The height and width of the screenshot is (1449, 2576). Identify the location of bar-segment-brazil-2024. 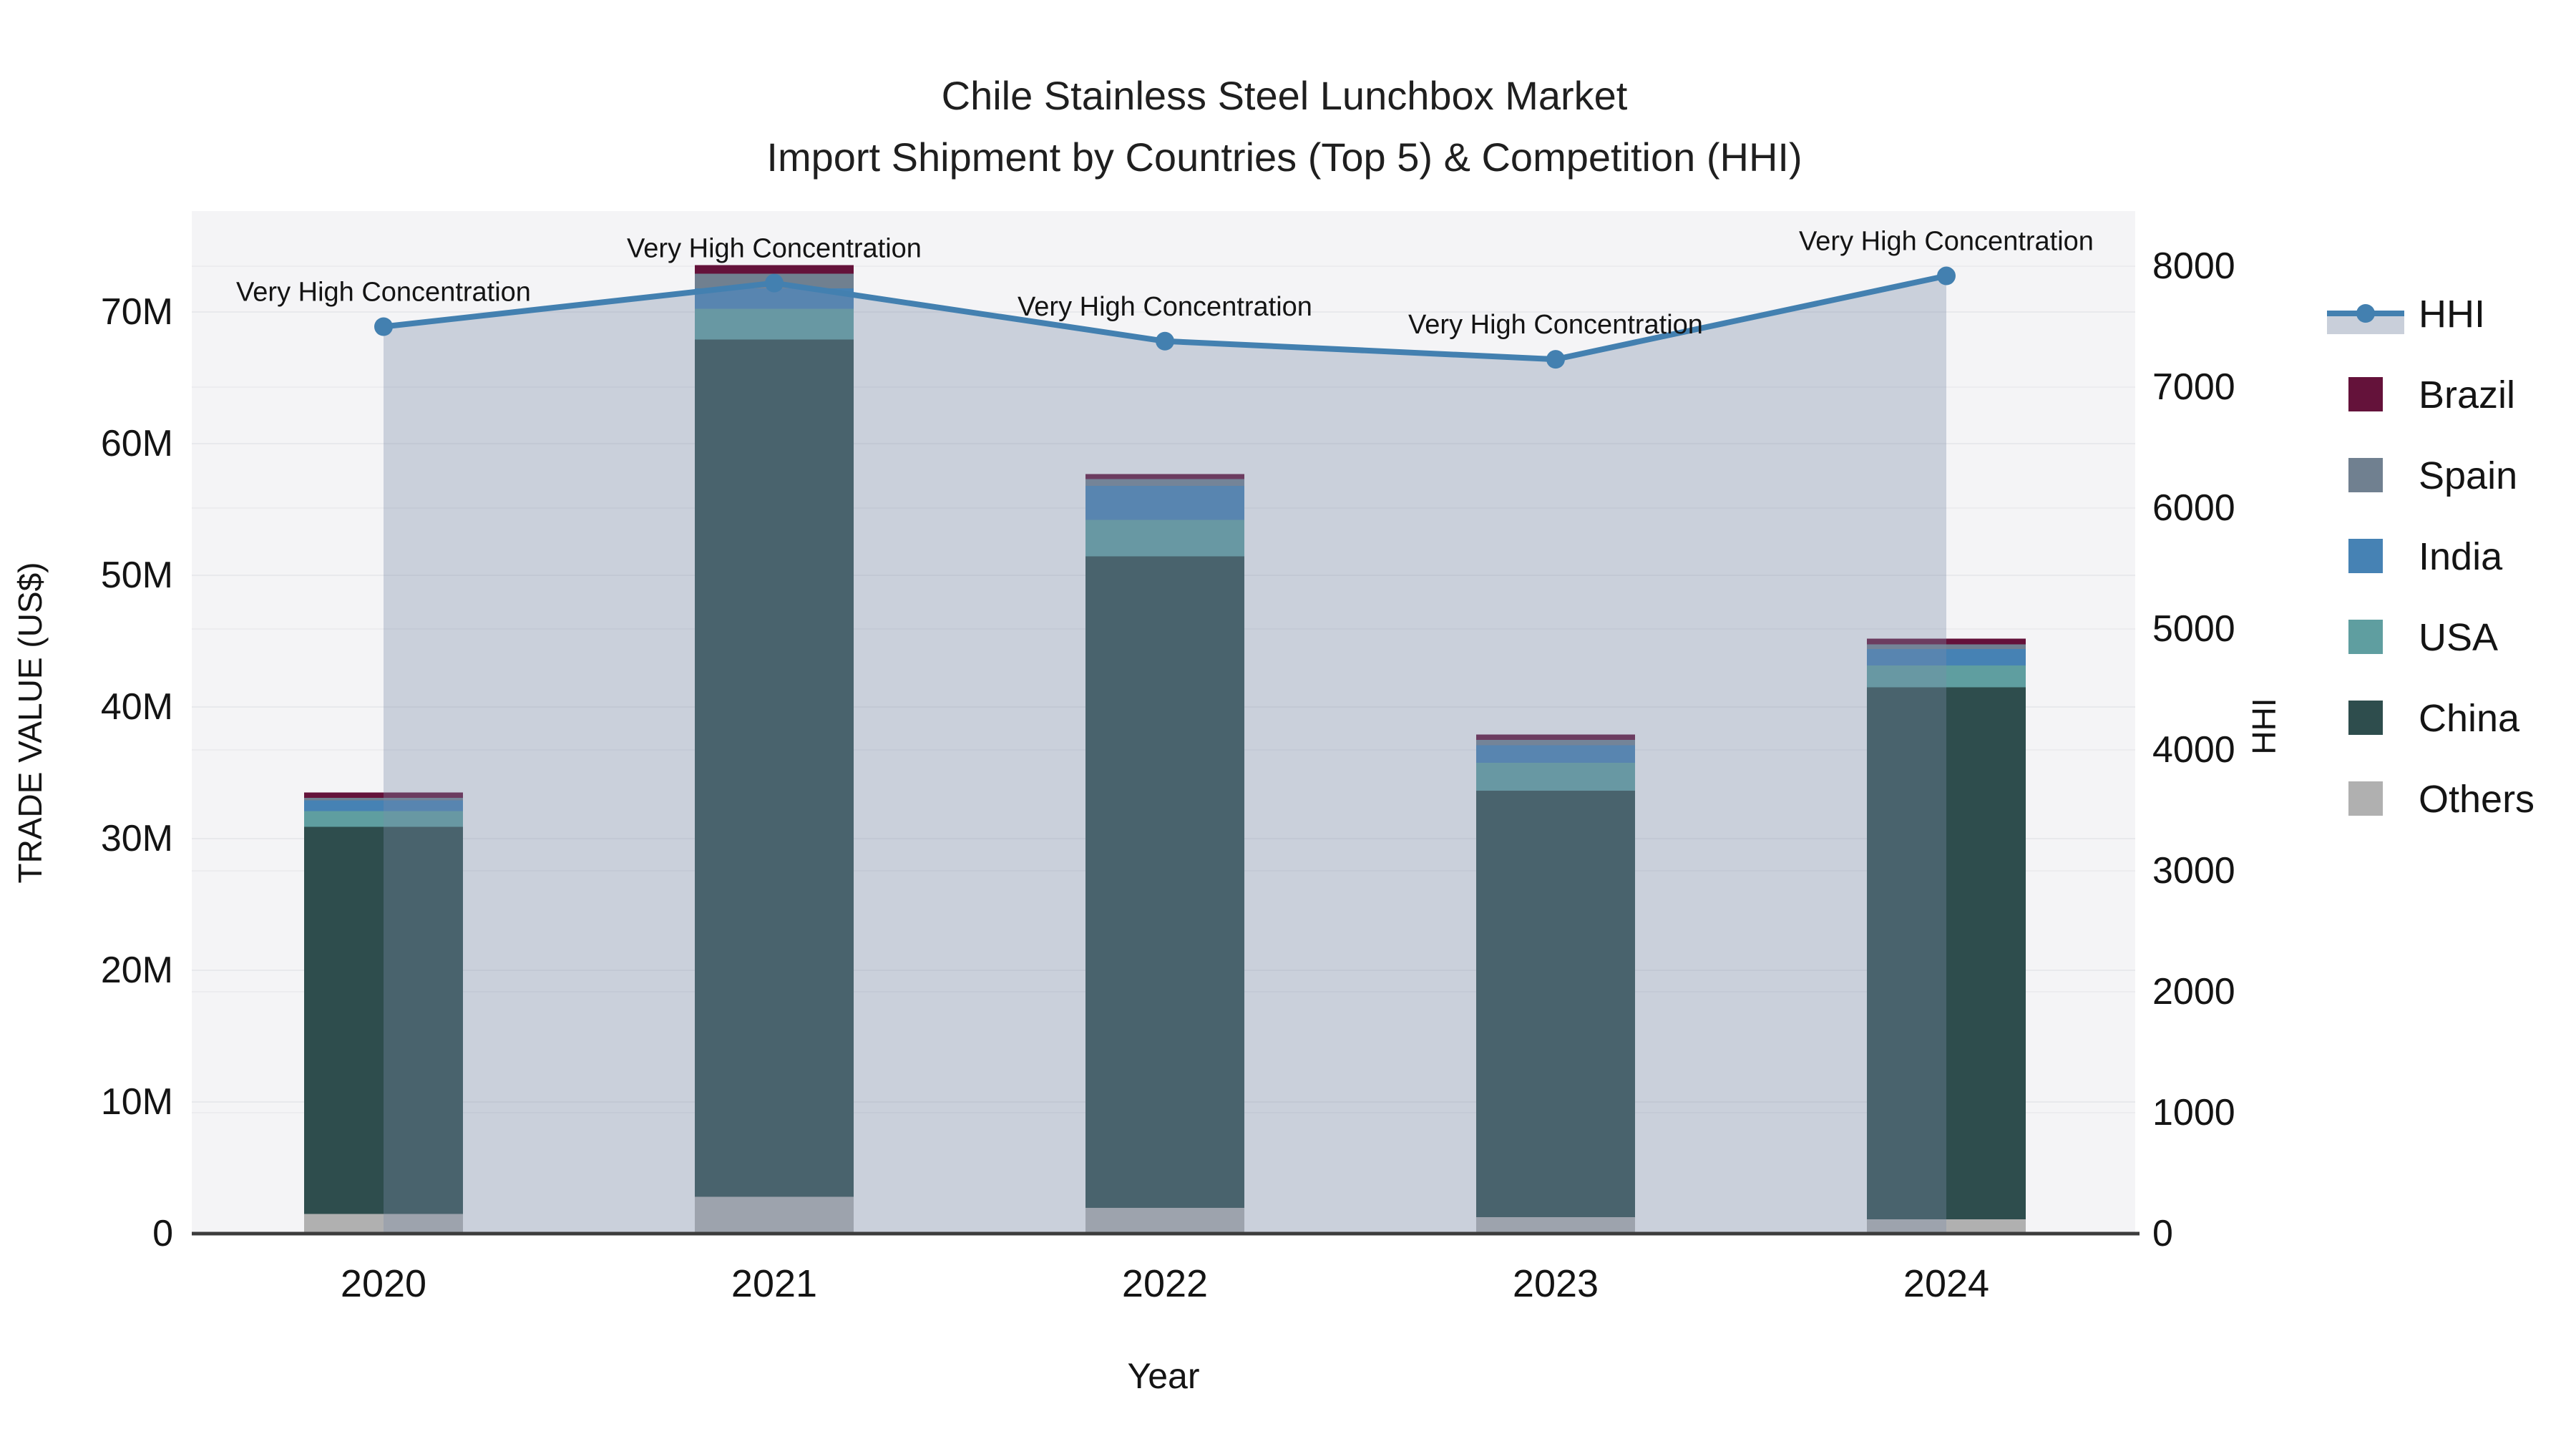
(1946, 641).